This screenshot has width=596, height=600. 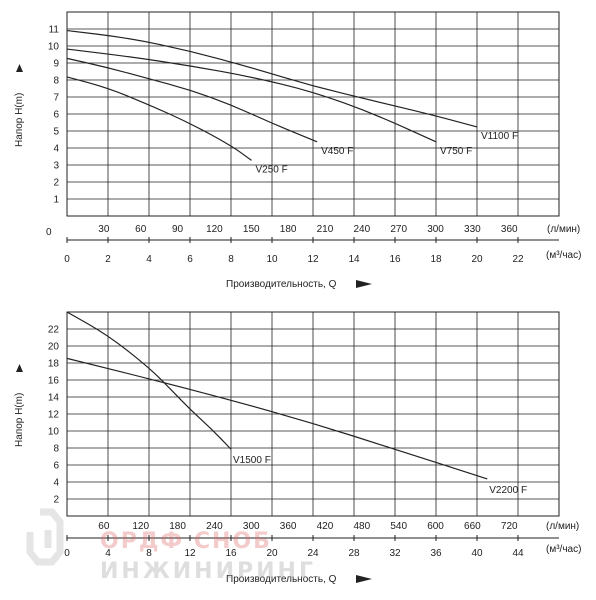 I want to click on y-tick-label: 1, so click(x=56, y=200).